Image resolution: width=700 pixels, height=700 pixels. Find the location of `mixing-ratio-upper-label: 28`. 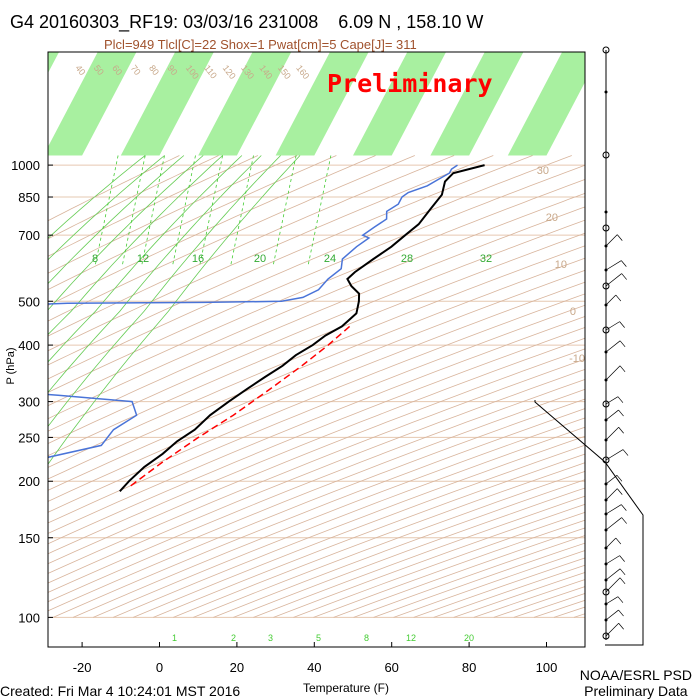

mixing-ratio-upper-label: 28 is located at coordinates (407, 259).